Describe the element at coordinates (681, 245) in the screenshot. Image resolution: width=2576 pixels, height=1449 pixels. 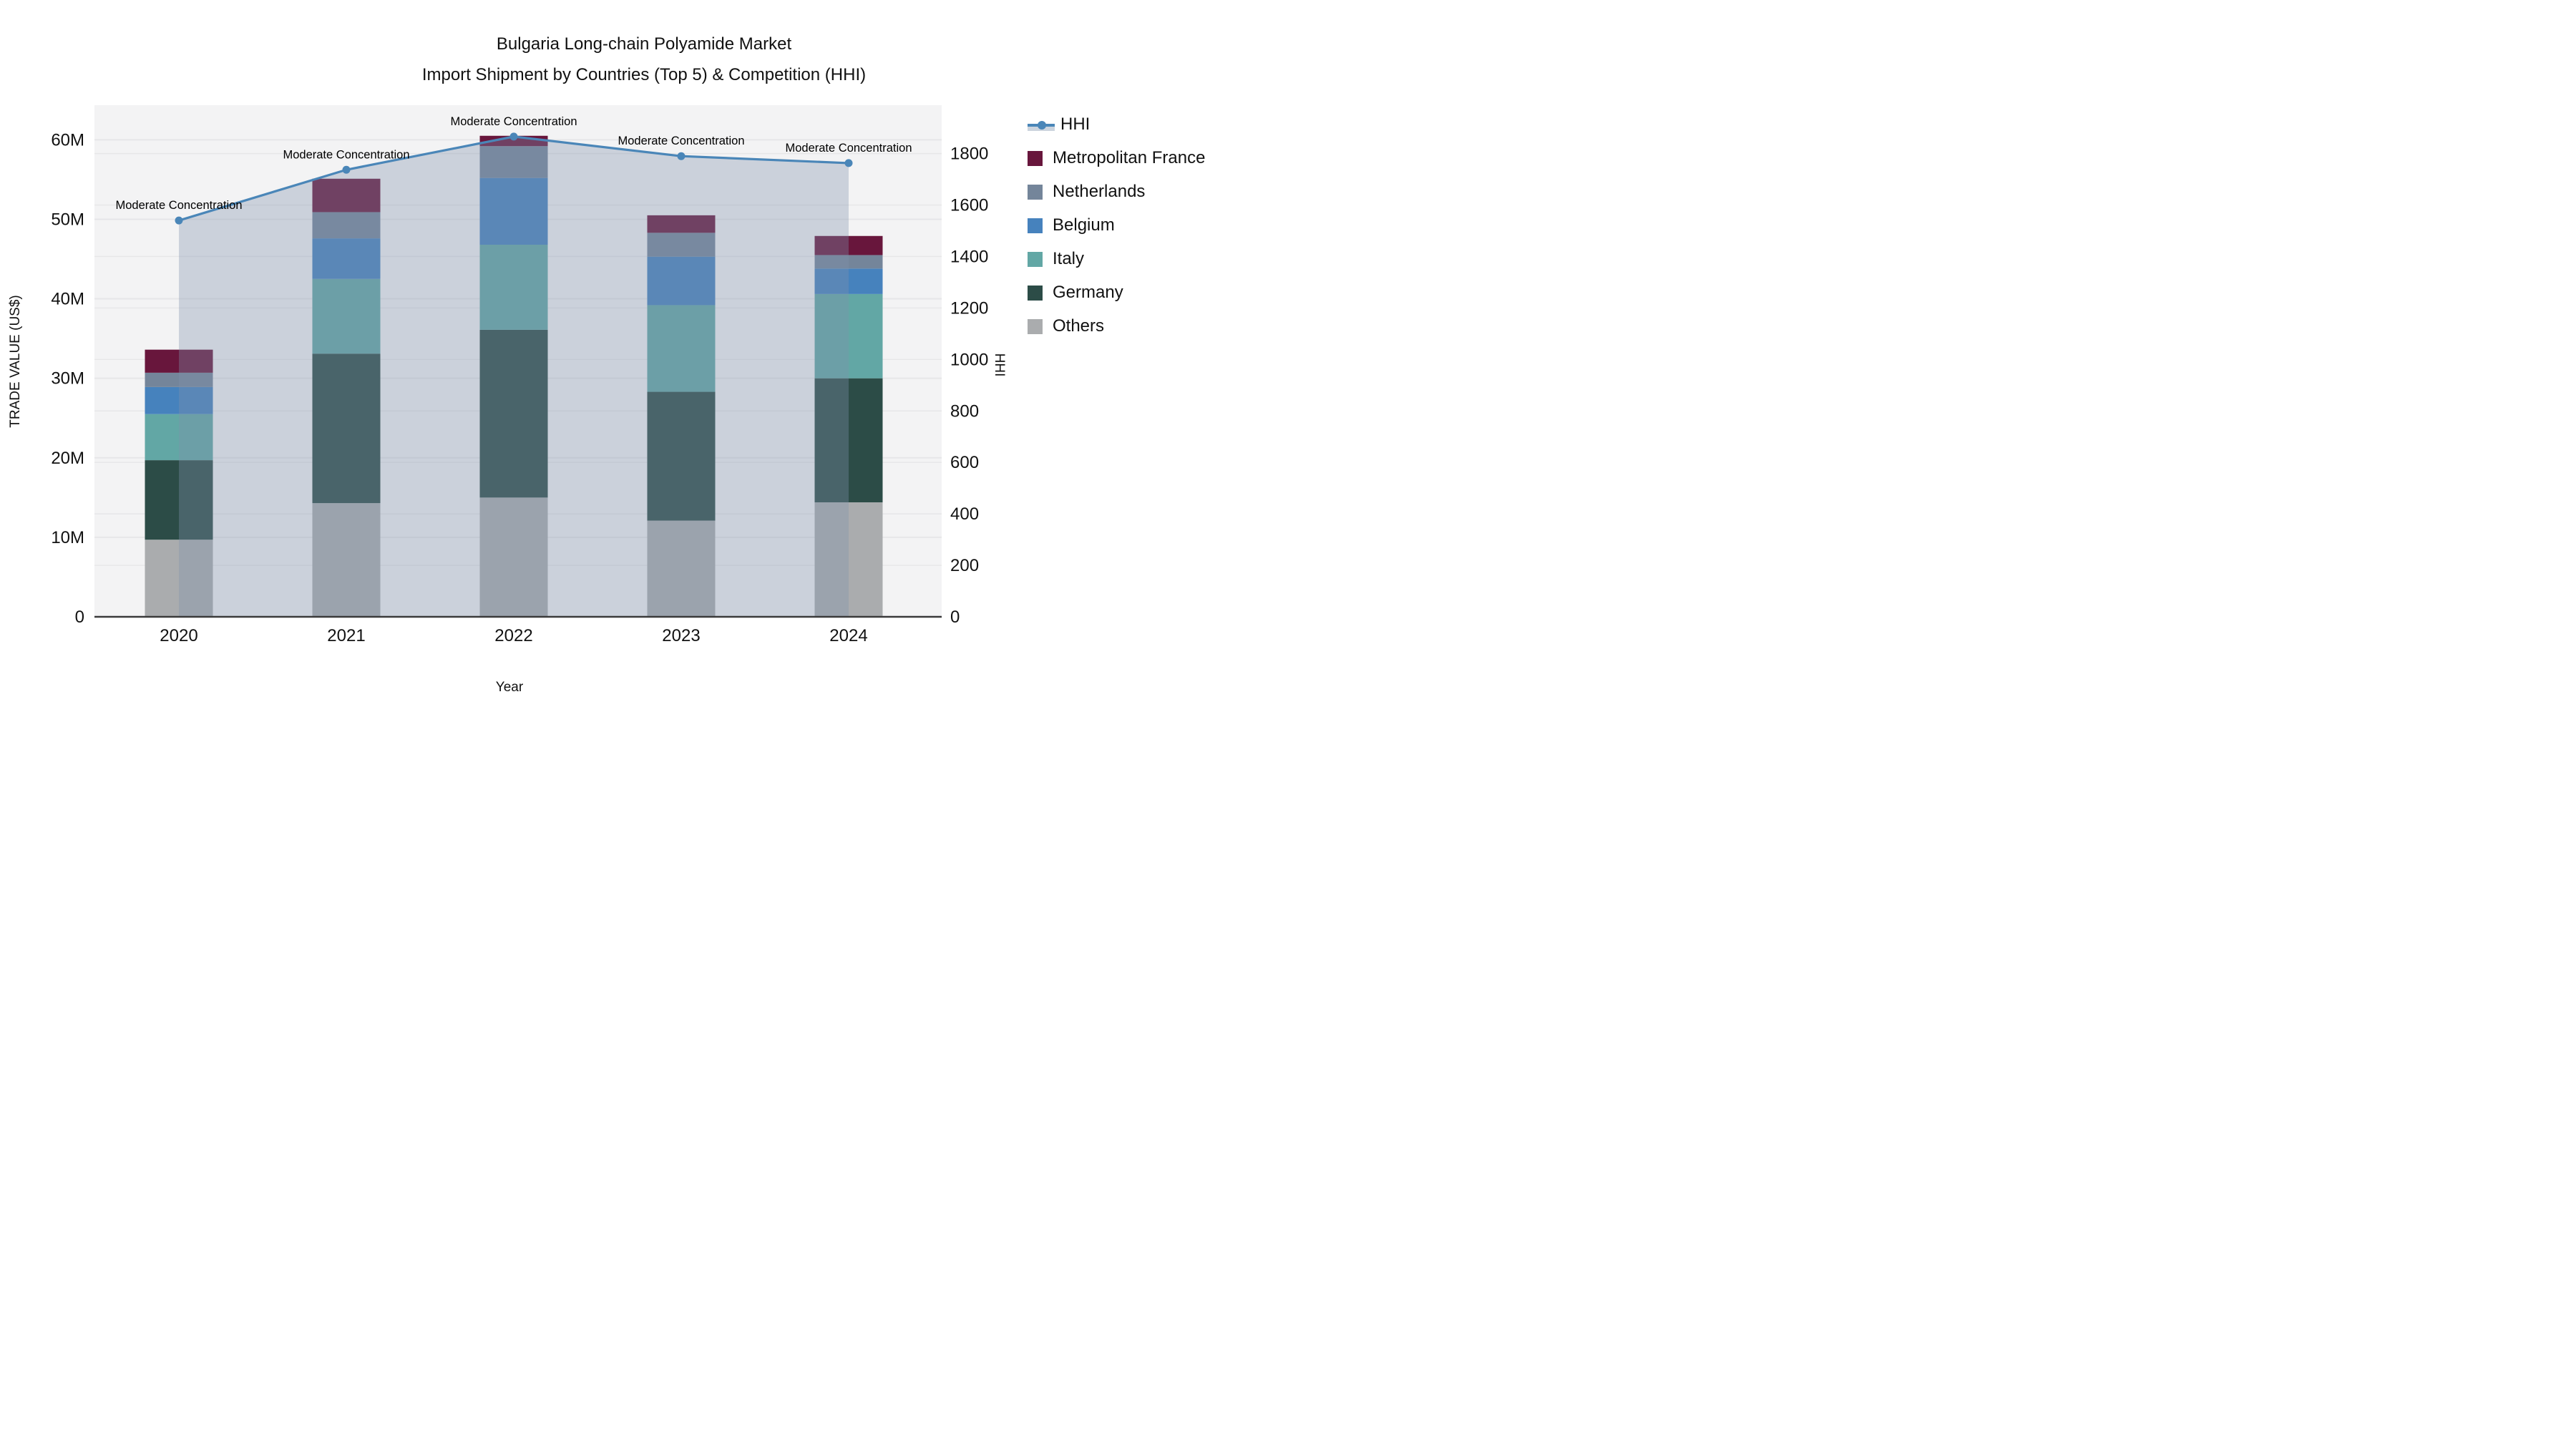
I see `bar-2023-segment-netherlands` at that location.